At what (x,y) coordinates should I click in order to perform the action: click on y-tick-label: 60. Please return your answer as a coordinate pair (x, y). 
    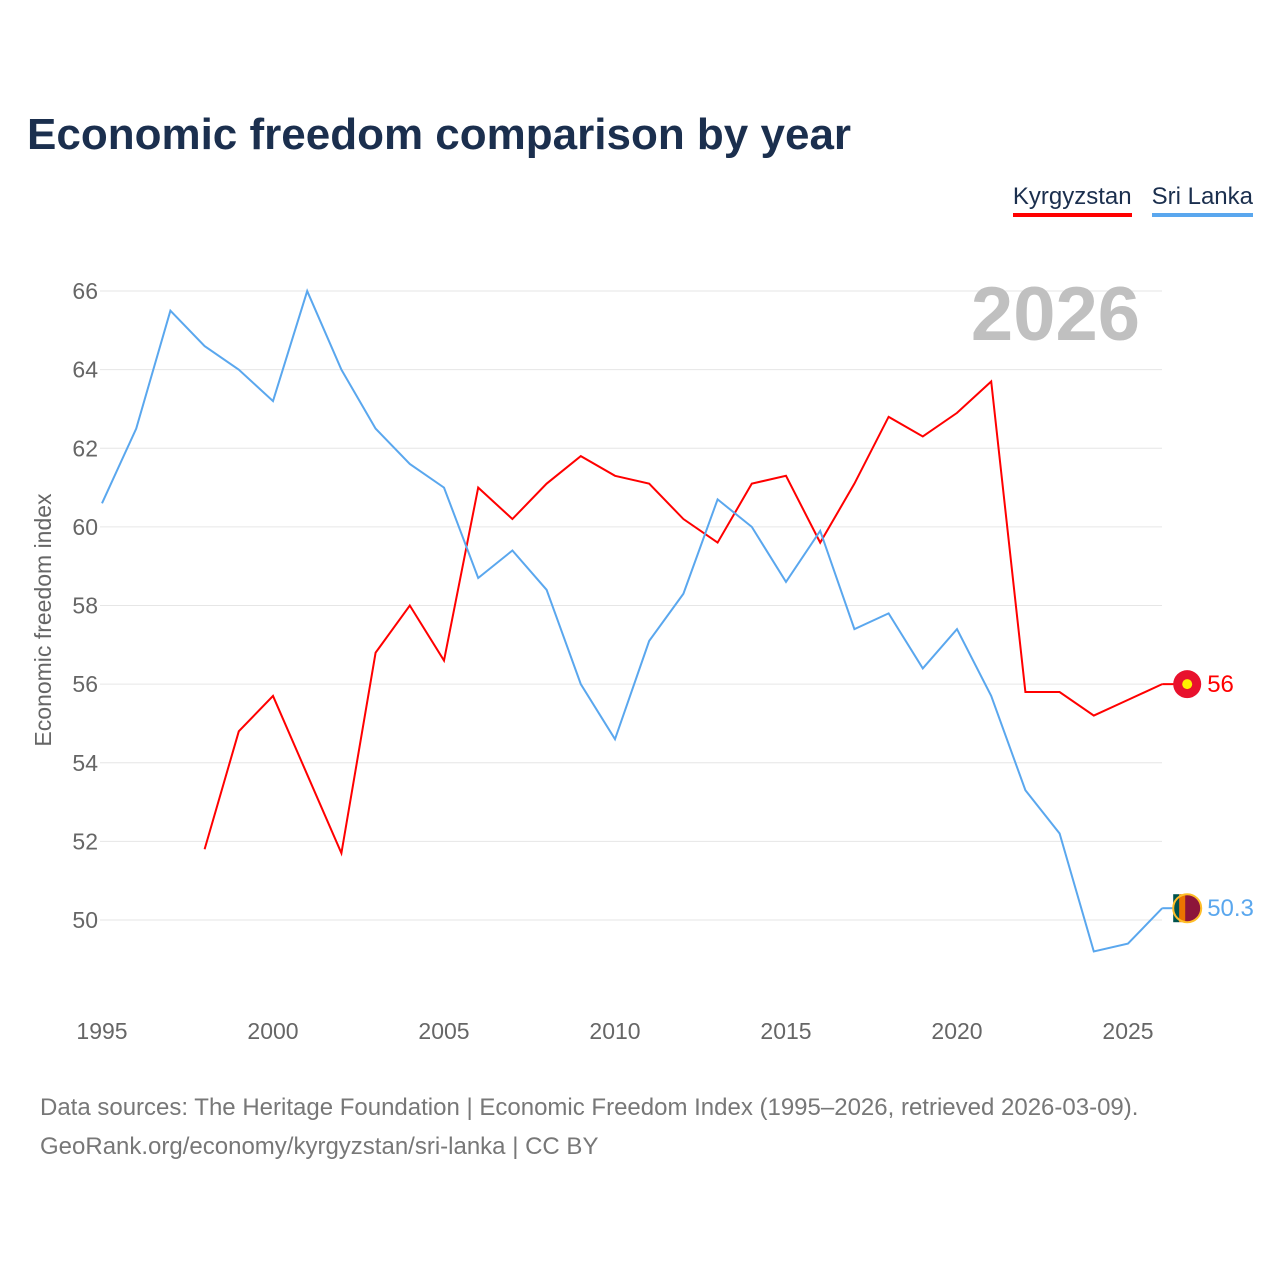
    Looking at the image, I should click on (85, 527).